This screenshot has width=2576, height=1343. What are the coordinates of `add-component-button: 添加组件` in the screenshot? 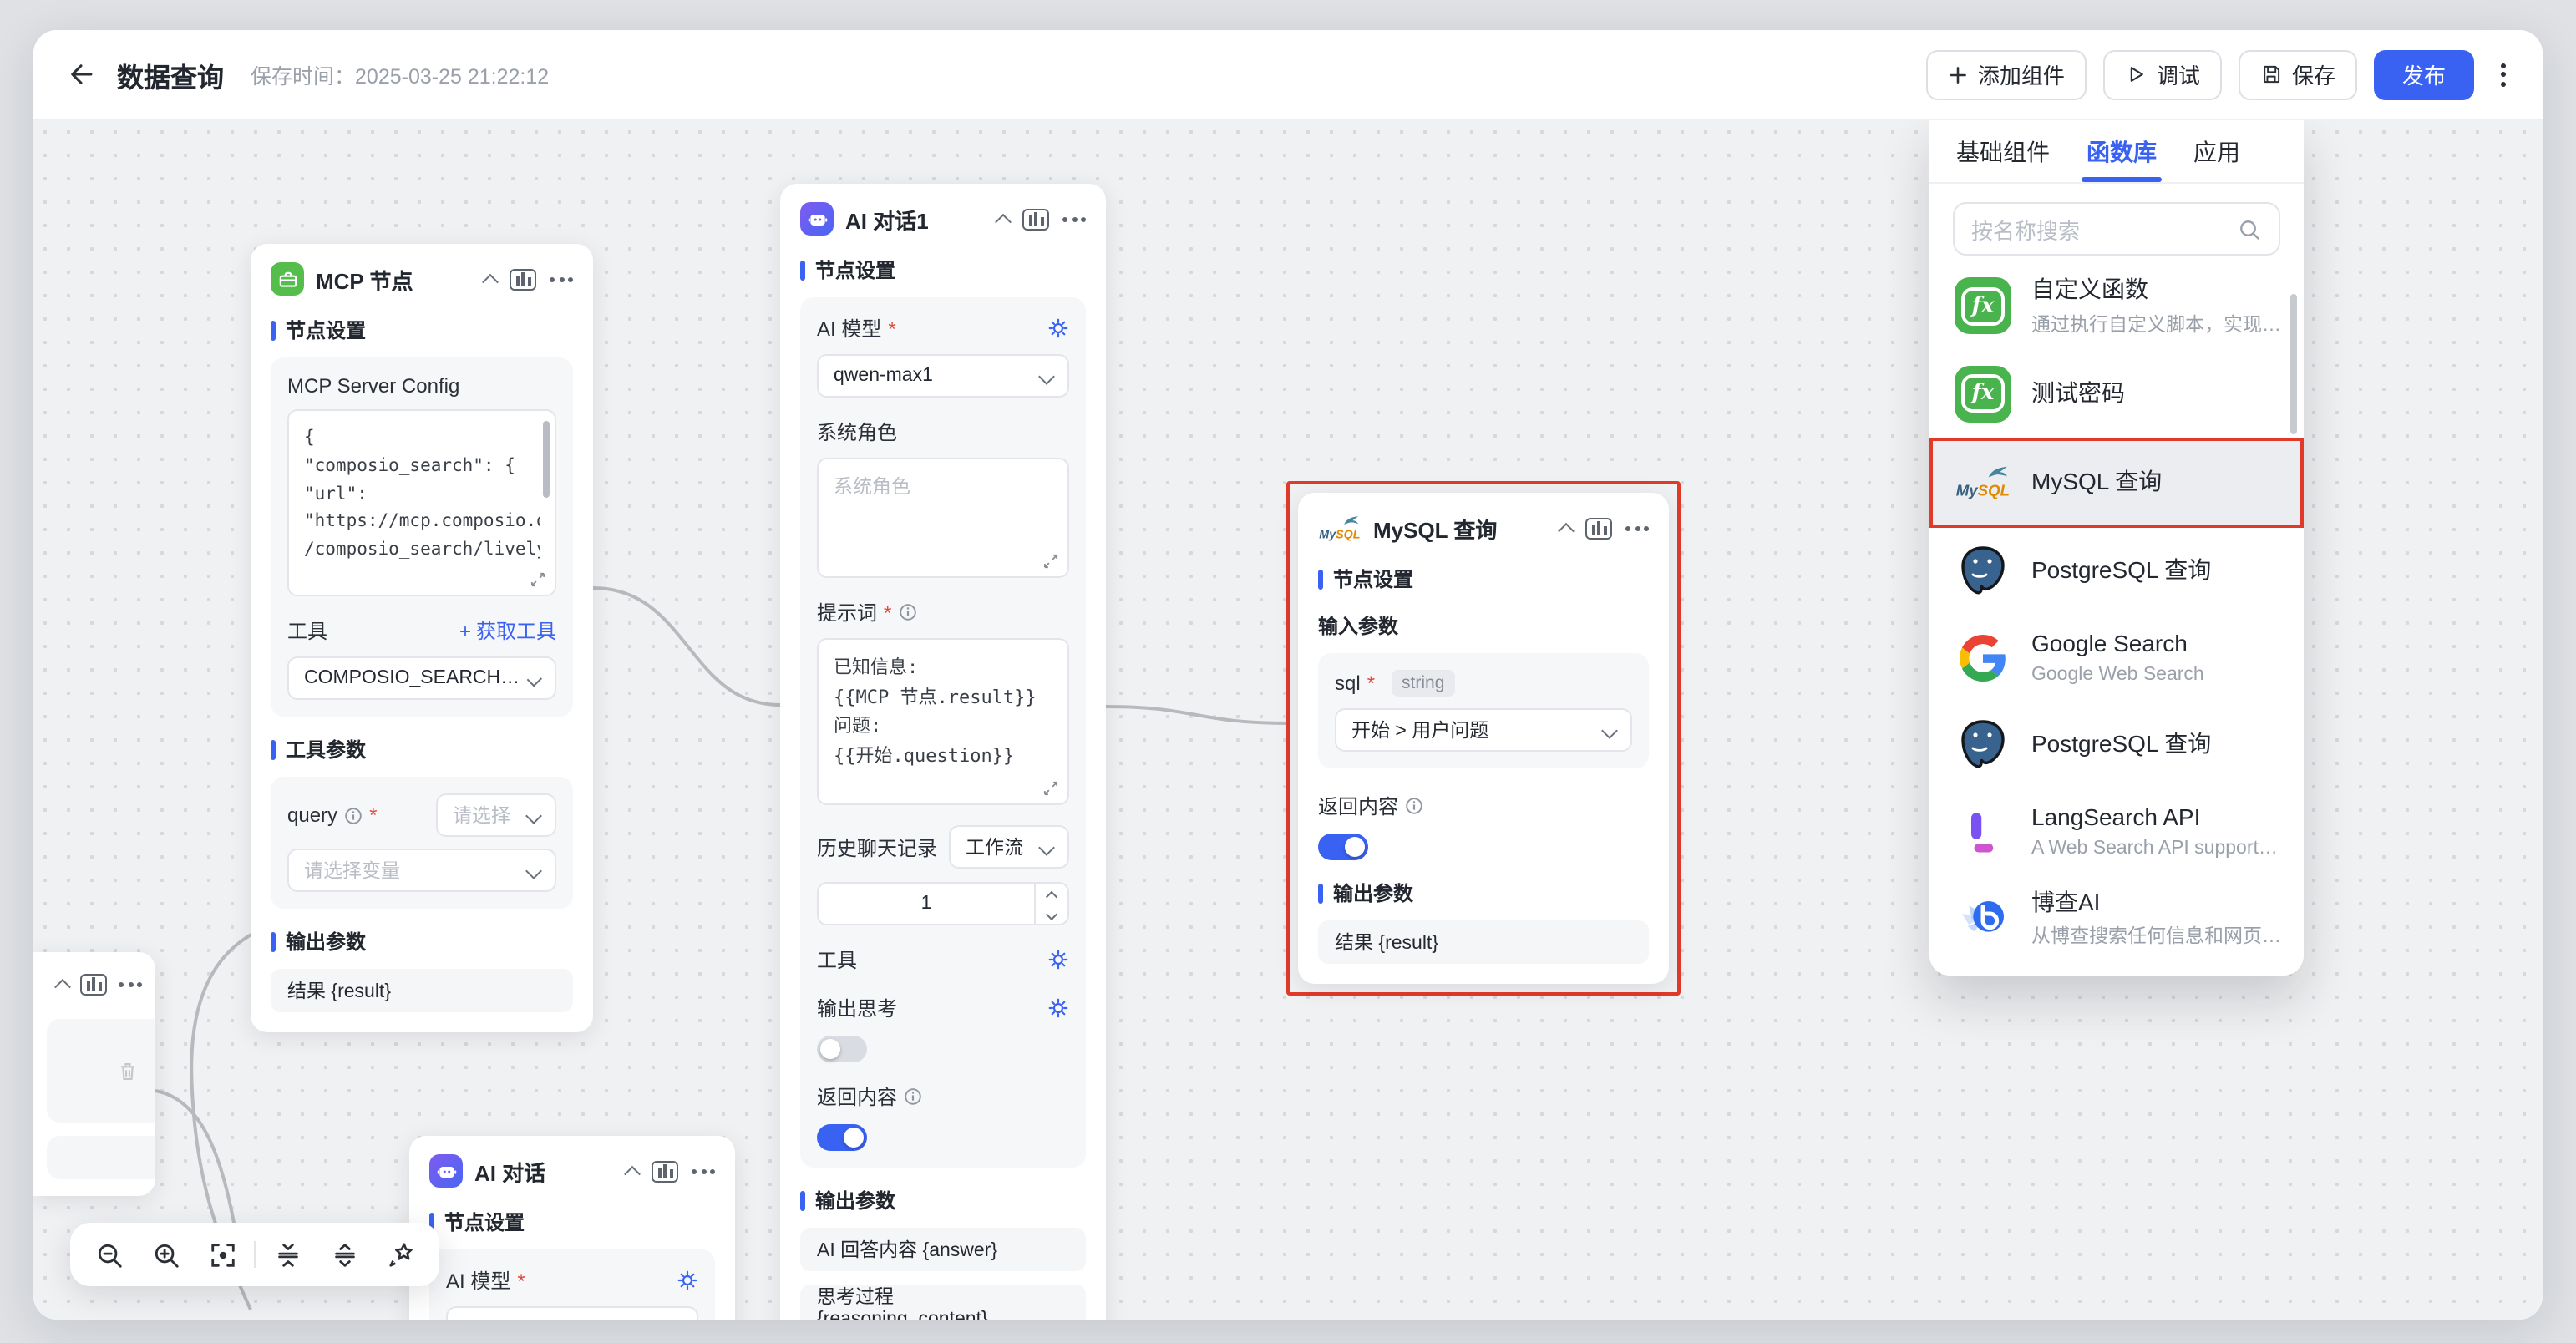 It's located at (2006, 74).